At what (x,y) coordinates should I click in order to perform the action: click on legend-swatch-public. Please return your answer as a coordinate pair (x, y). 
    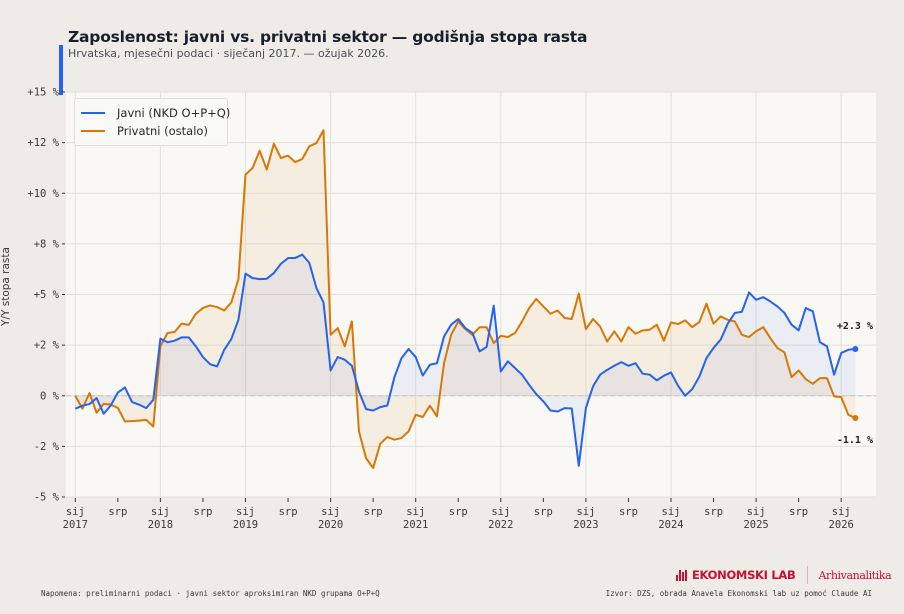
    Looking at the image, I should click on (93, 113).